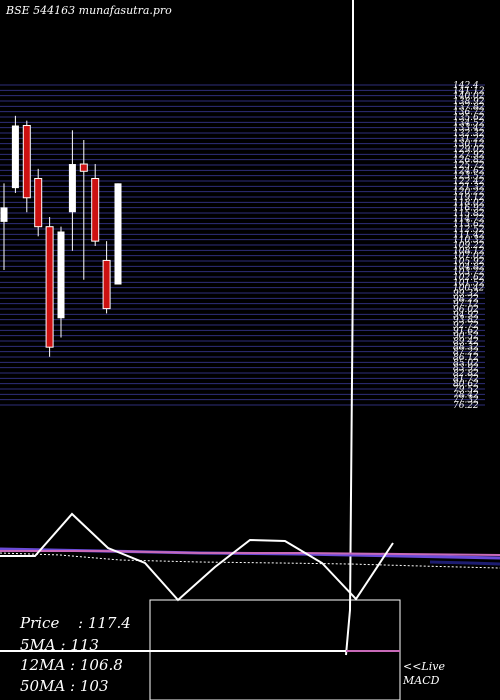  Describe the element at coordinates (424, 666) in the screenshot. I see `live-link: <<Live` at that location.